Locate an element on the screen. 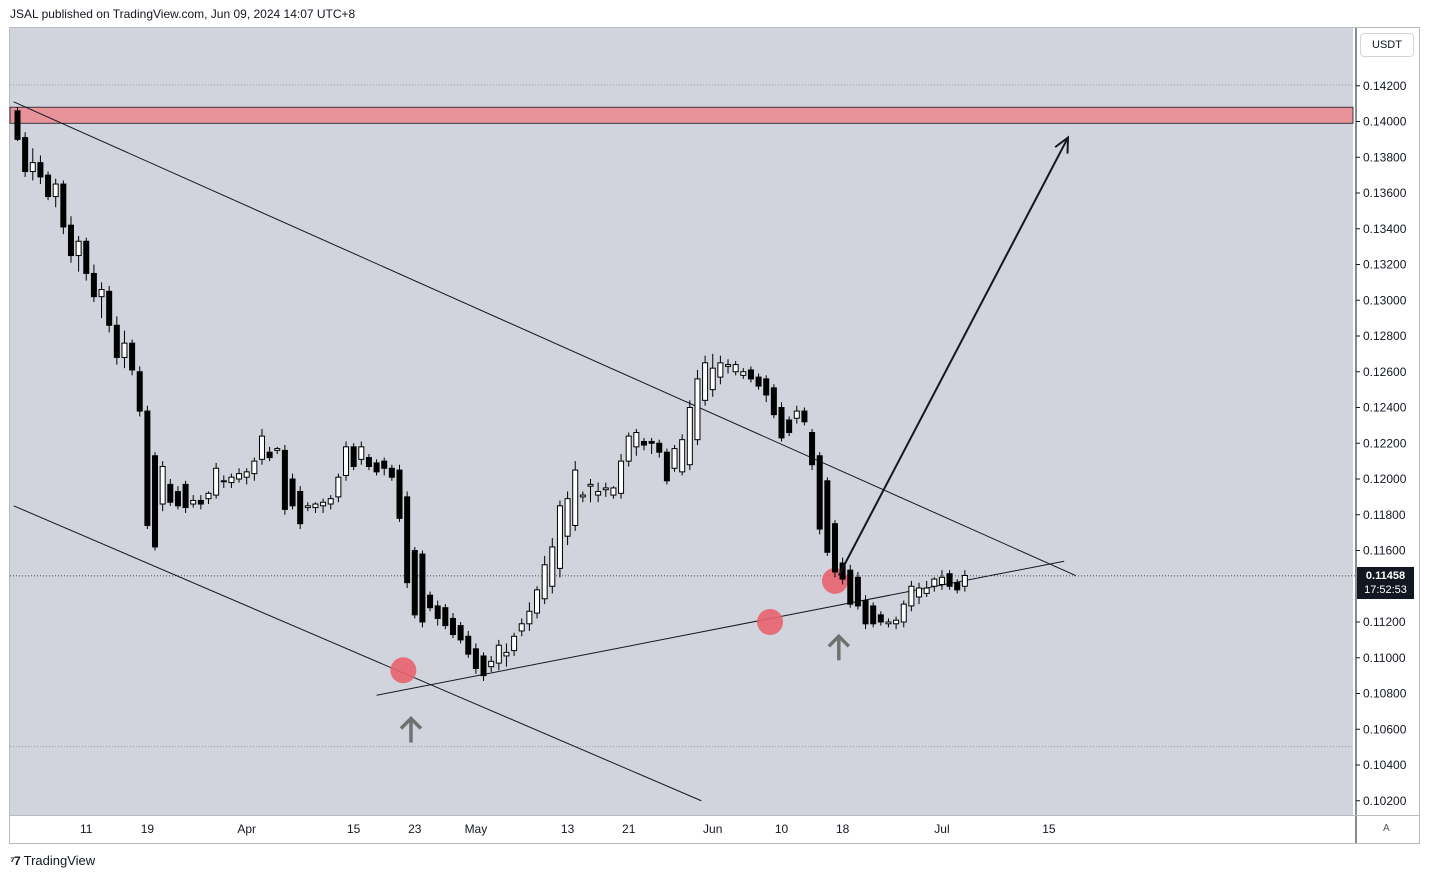 The height and width of the screenshot is (879, 1430). x-tick-label: Jun is located at coordinates (712, 829).